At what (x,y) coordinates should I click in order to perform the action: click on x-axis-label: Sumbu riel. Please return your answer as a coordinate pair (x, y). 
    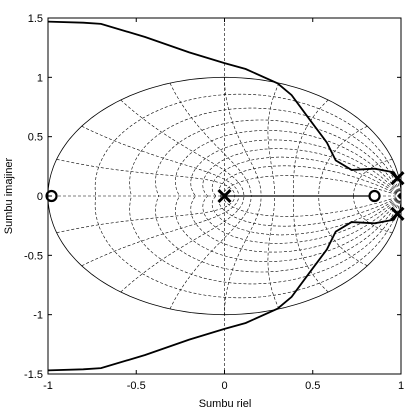
    Looking at the image, I should click on (225, 404).